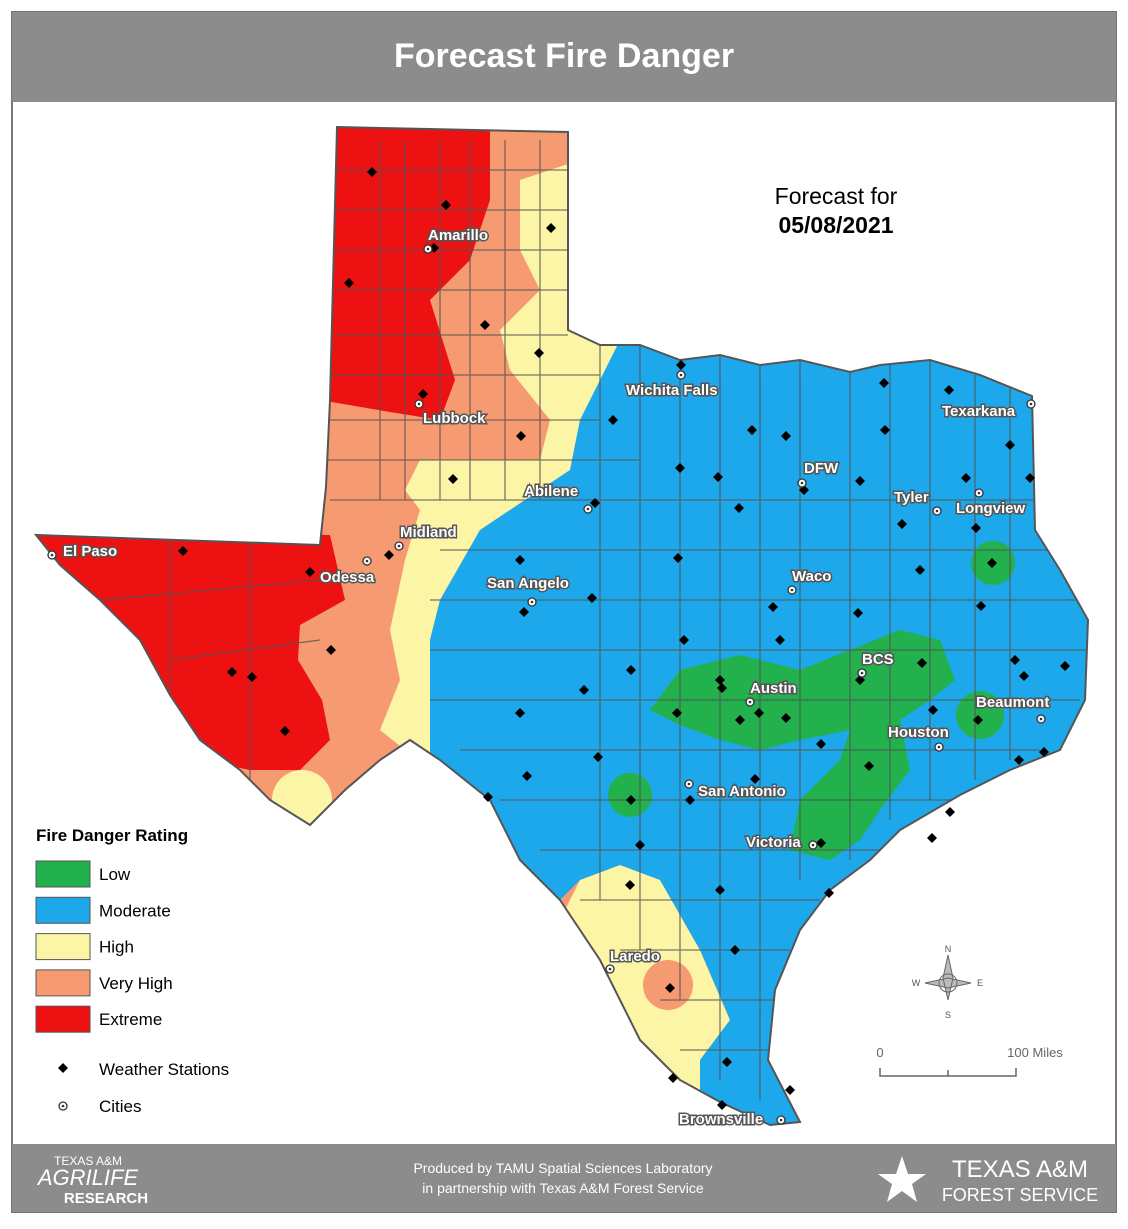 The image size is (1128, 1229). I want to click on forecast-label: Forecast for, so click(836, 196).